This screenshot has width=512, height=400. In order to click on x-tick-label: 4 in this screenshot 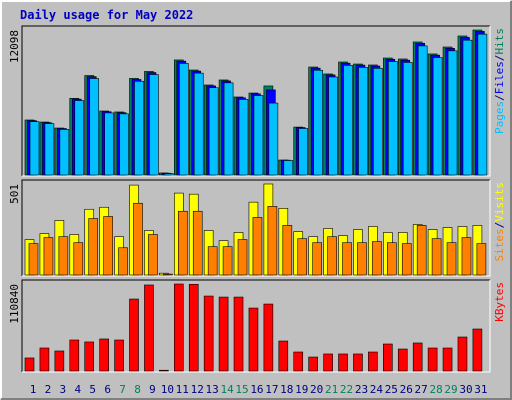, I will do `click(77, 389)`.